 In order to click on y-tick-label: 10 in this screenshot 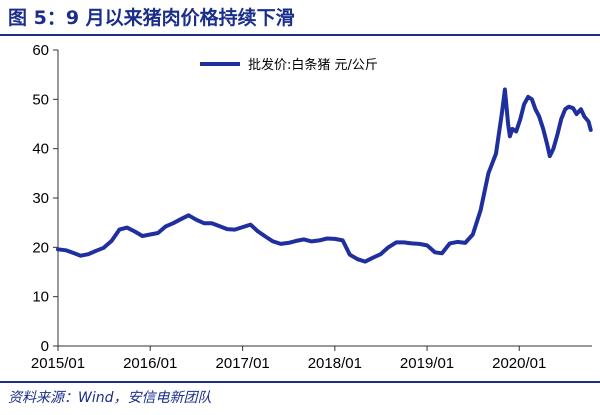, I will do `click(40, 297)`.